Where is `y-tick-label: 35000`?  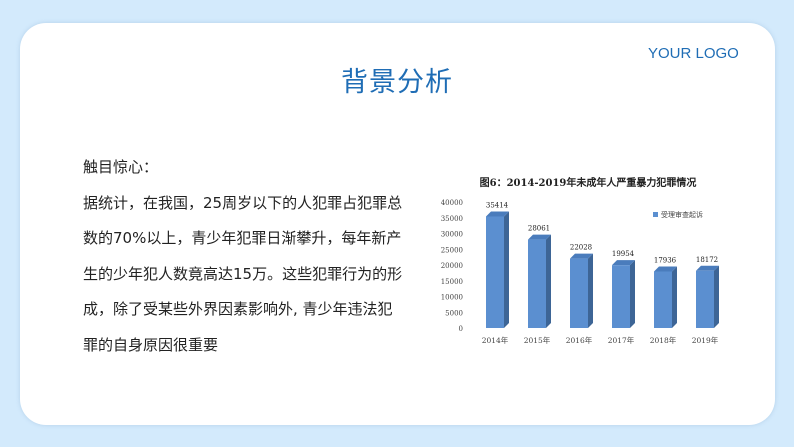 y-tick-label: 35000 is located at coordinates (452, 219).